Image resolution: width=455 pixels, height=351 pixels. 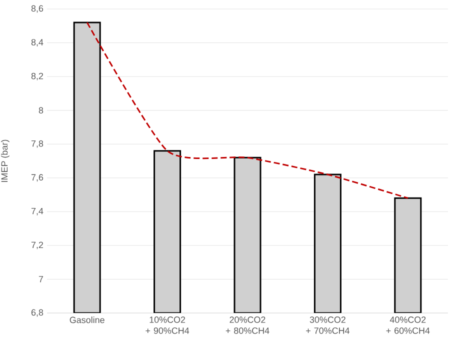 What do you see at coordinates (408, 325) in the screenshot?
I see `x-tick-label: 40%CO2 + 60%CH4` at bounding box center [408, 325].